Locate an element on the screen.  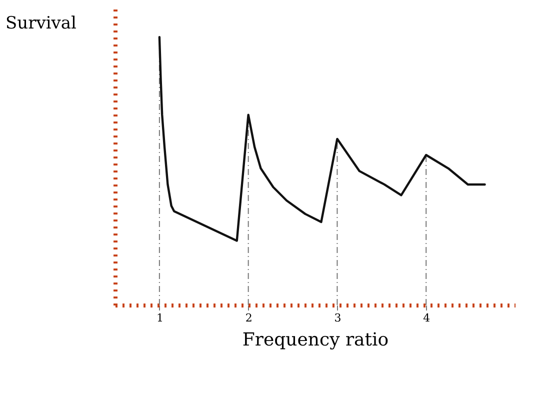
x-tick-label: 1 is located at coordinates (160, 318).